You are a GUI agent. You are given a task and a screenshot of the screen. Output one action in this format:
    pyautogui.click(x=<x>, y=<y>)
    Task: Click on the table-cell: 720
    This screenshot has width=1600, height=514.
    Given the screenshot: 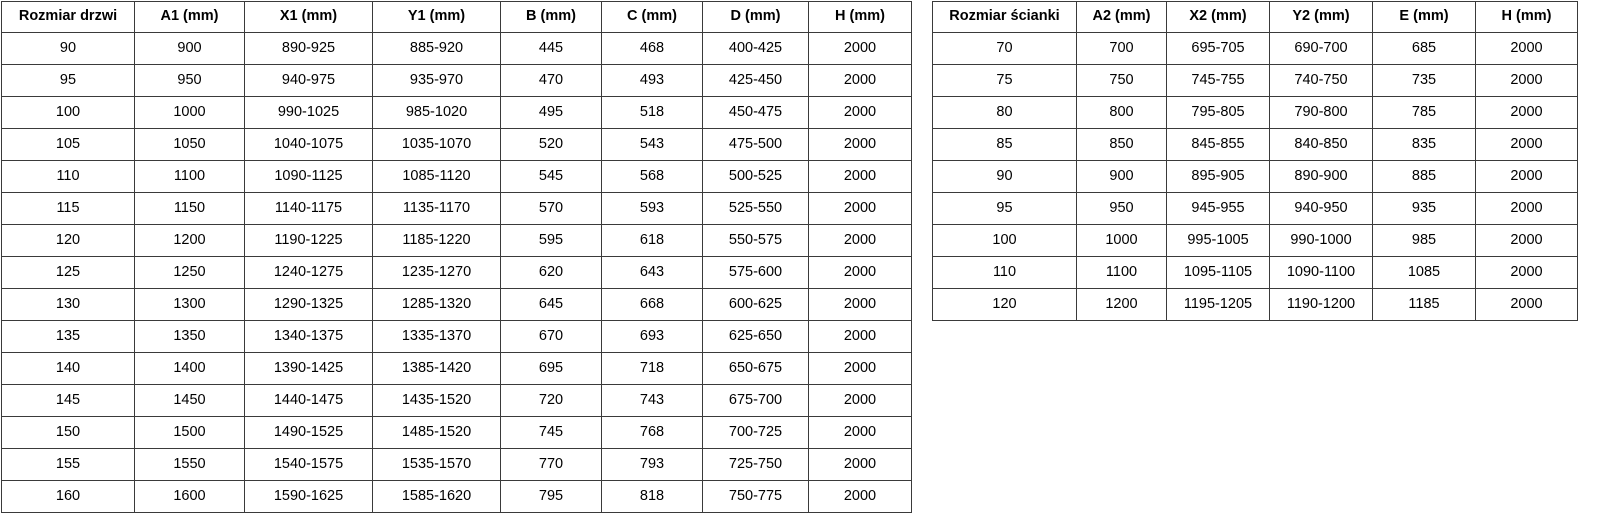 What is the action you would take?
    pyautogui.click(x=551, y=400)
    